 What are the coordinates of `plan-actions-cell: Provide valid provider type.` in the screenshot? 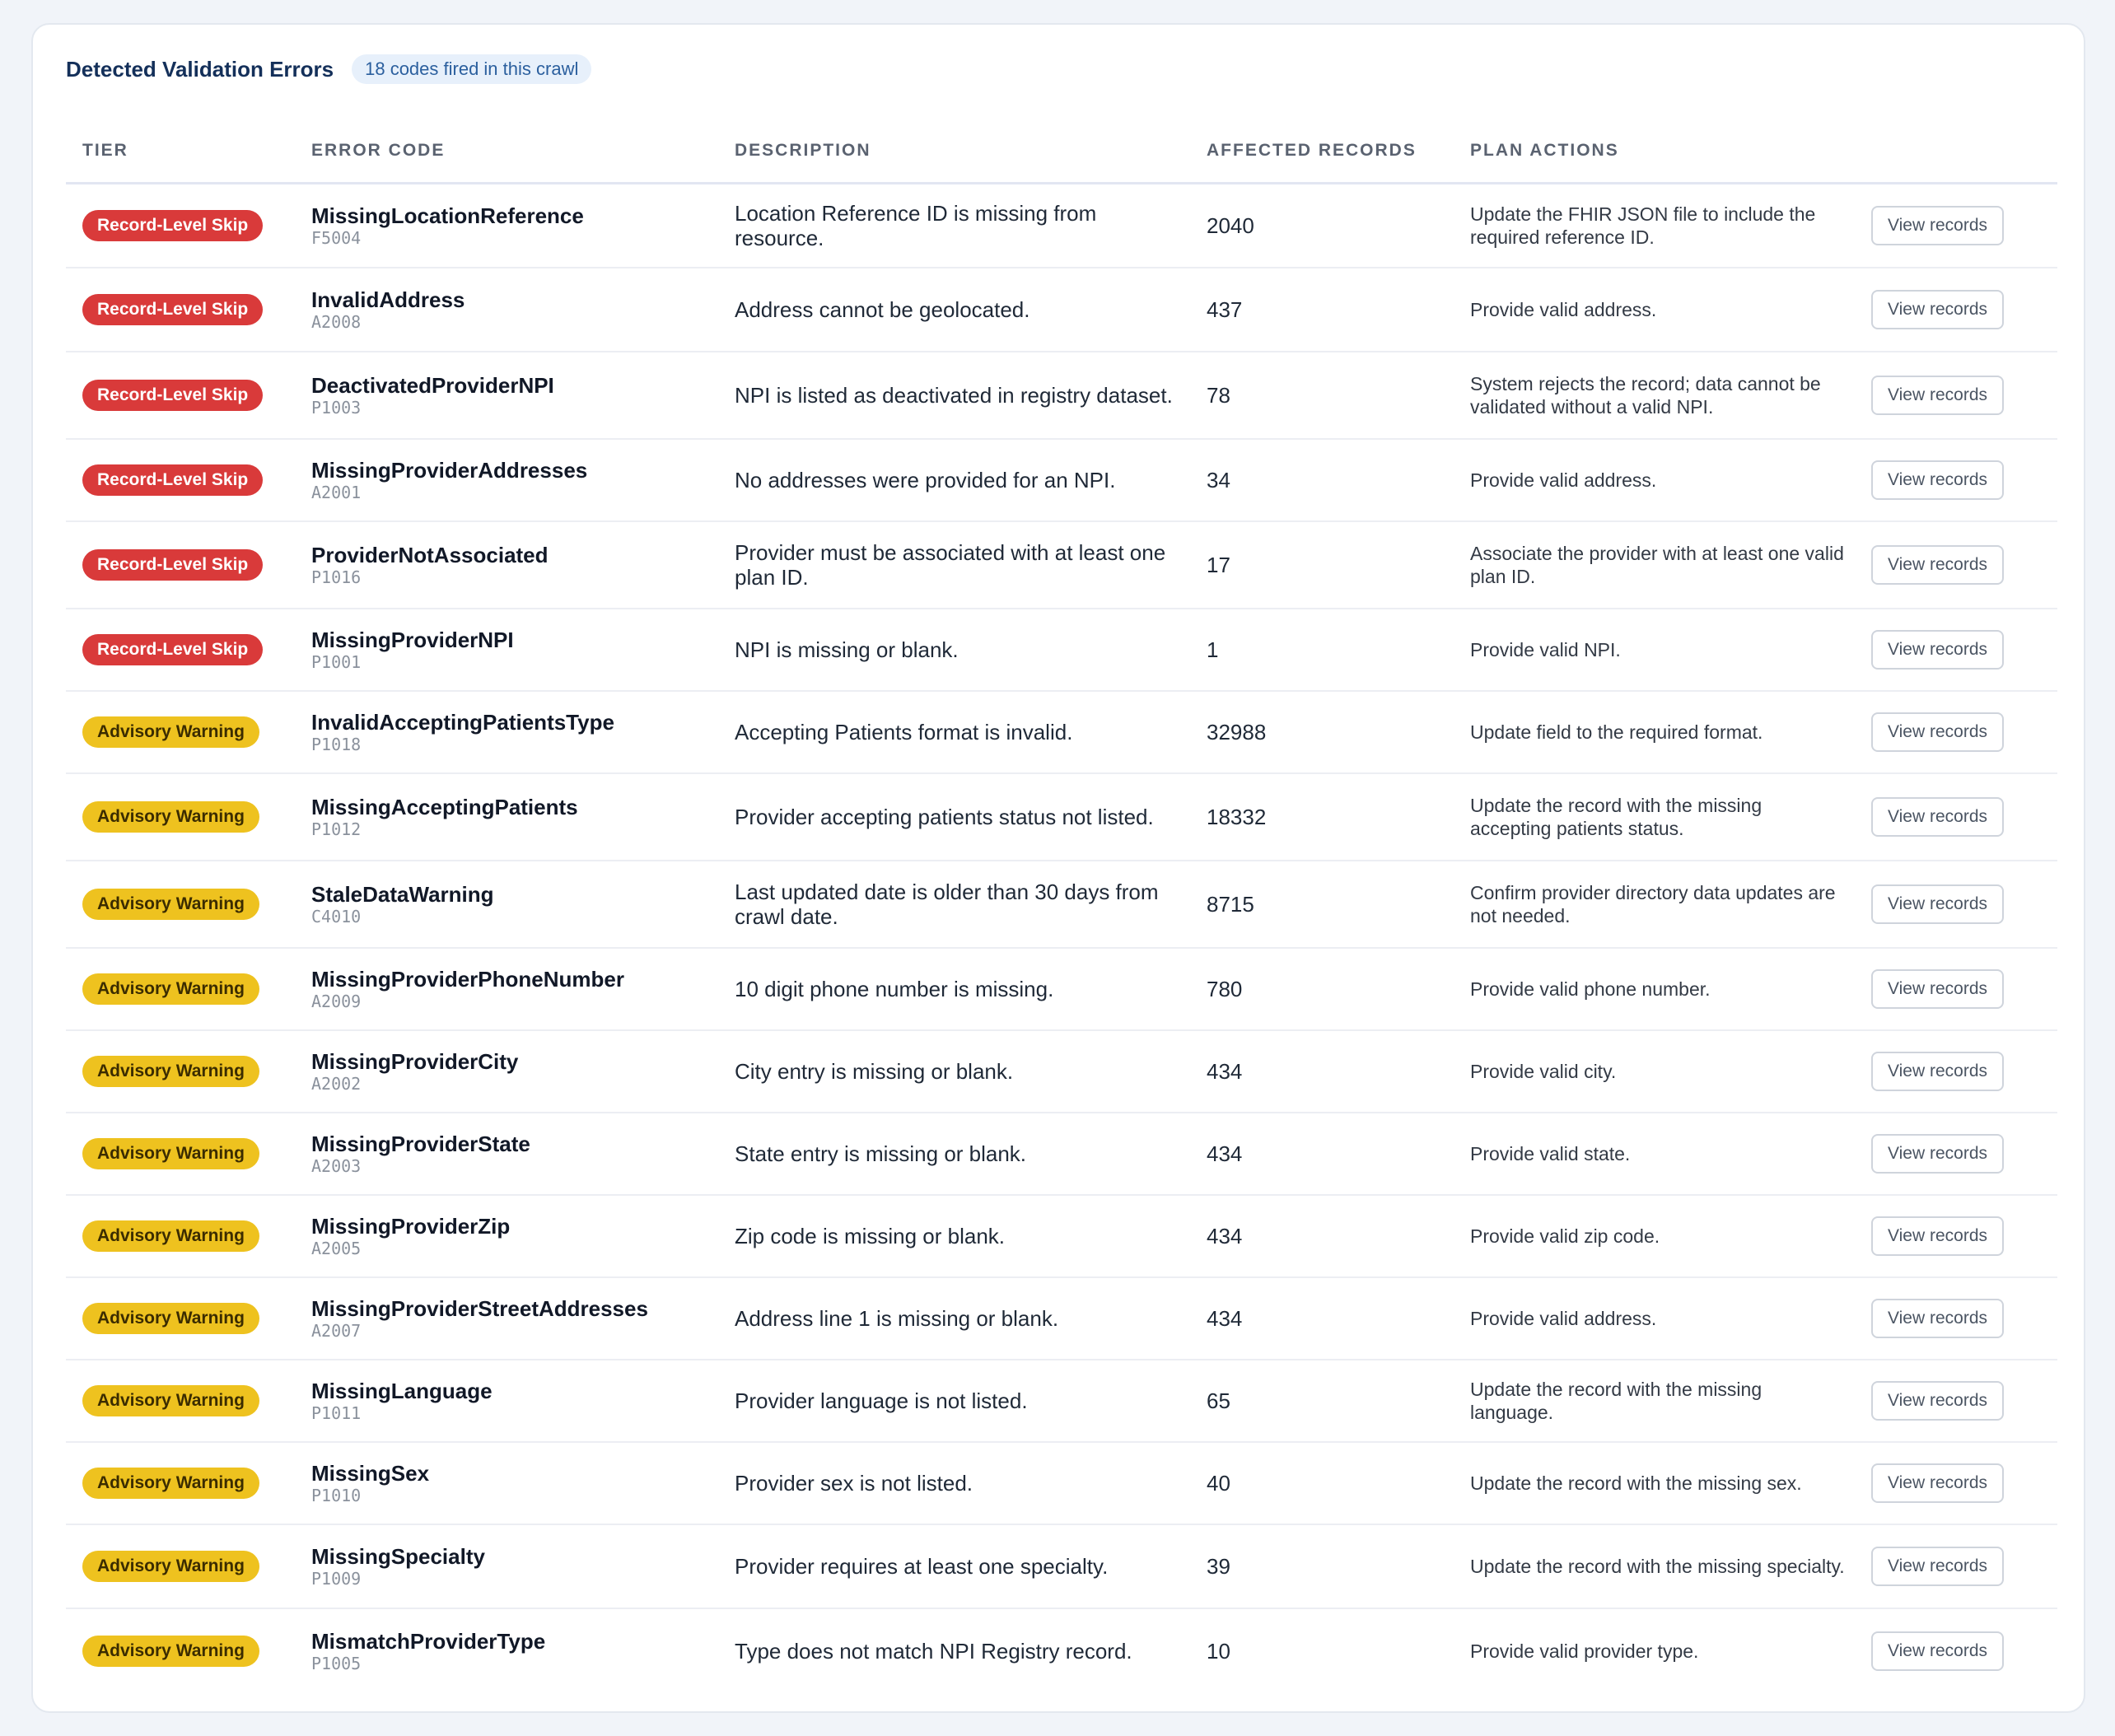 It's located at (1671, 1651).